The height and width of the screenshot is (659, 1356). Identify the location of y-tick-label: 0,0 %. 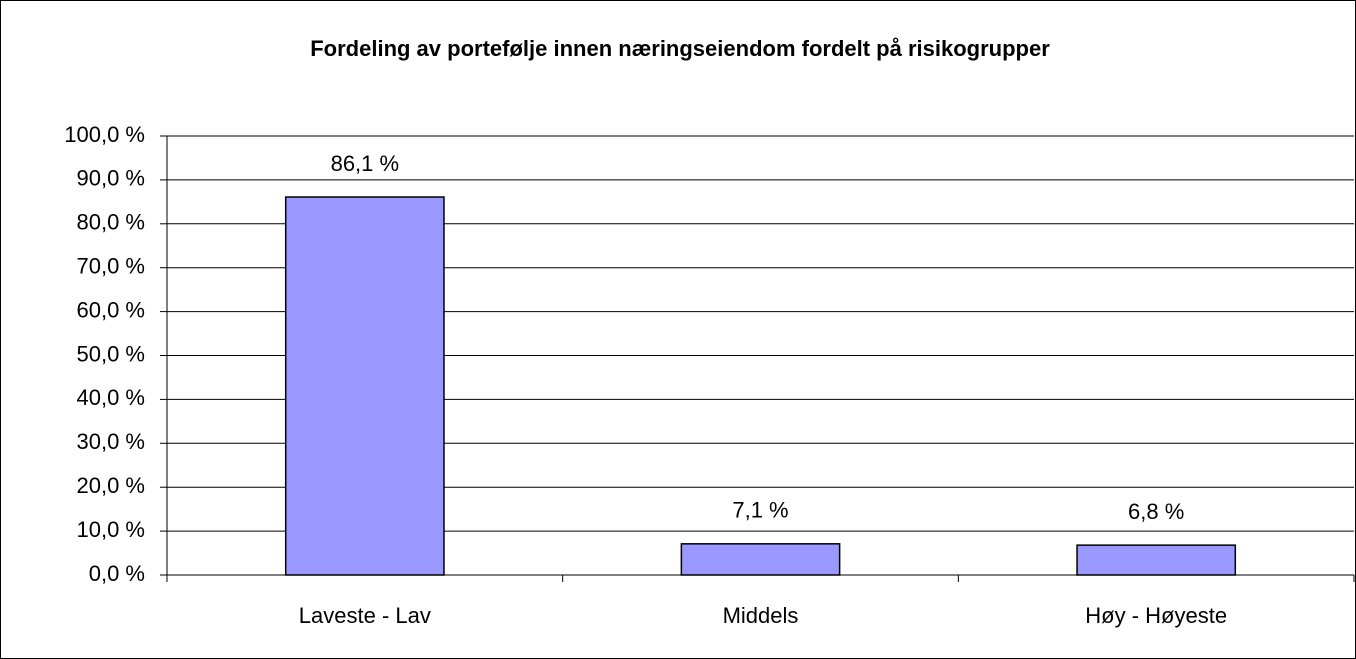
(117, 573).